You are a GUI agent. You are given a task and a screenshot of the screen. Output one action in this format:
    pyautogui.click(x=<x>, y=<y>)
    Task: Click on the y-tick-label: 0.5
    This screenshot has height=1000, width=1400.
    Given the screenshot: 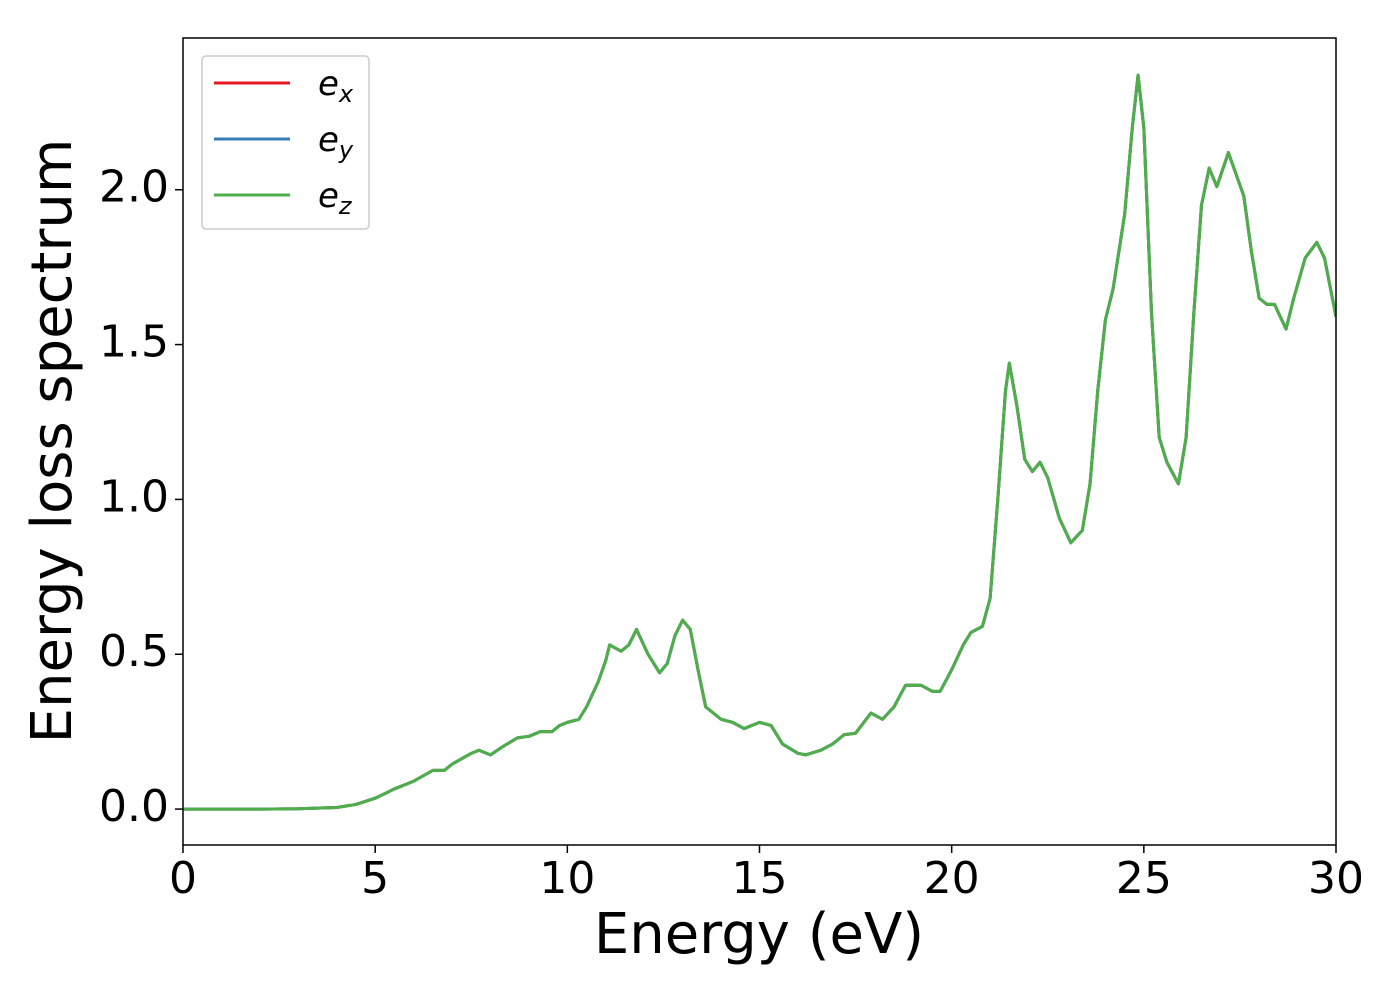 What is the action you would take?
    pyautogui.click(x=134, y=651)
    